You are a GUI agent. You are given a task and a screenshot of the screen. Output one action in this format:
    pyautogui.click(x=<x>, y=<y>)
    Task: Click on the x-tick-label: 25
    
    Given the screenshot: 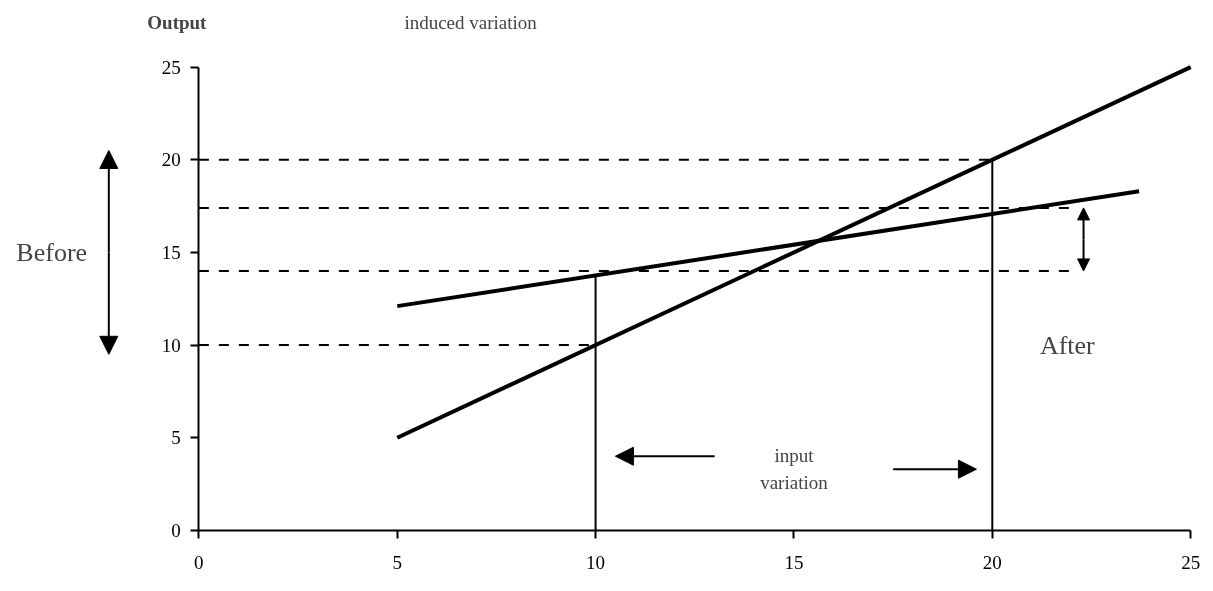 What is the action you would take?
    pyautogui.click(x=1191, y=563)
    